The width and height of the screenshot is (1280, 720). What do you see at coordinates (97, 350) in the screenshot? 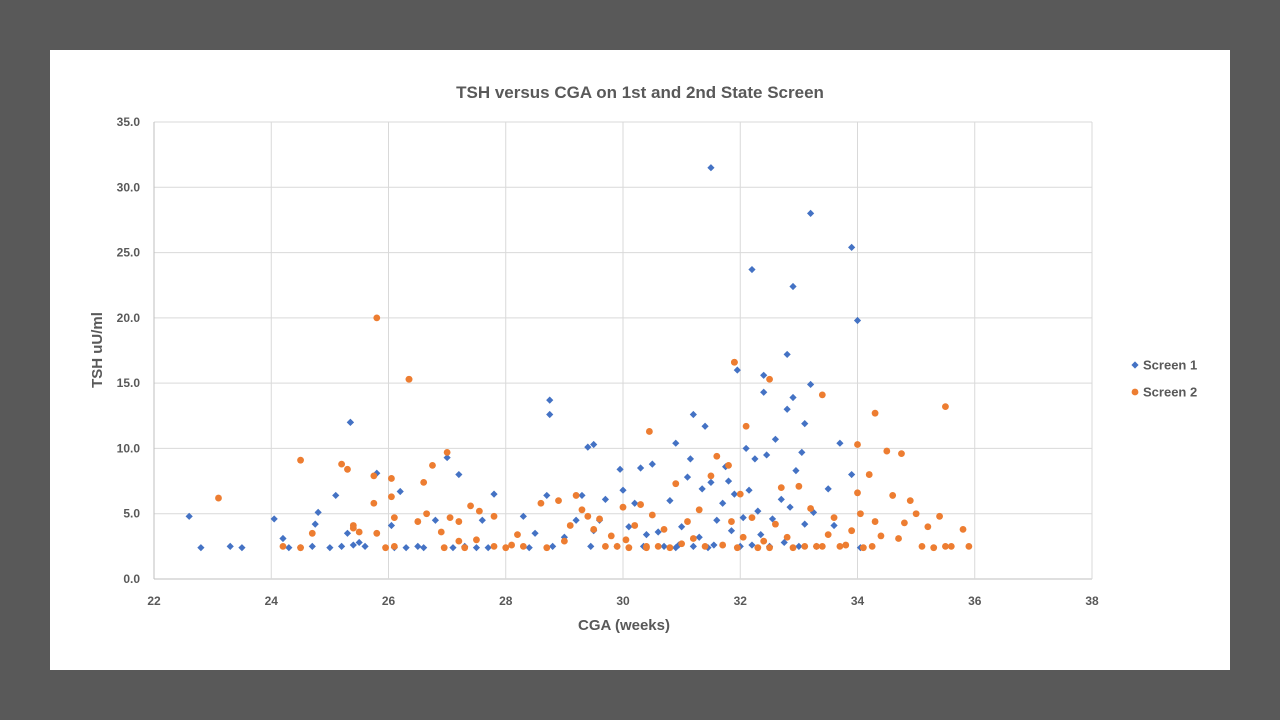
I see `y-axis-label: TSH uU/ml` at bounding box center [97, 350].